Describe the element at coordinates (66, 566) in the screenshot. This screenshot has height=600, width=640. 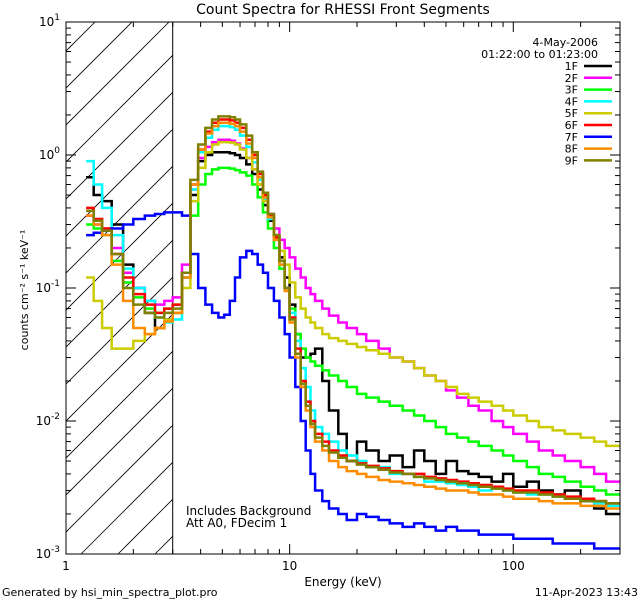
I see `x-tick-label: 1` at that location.